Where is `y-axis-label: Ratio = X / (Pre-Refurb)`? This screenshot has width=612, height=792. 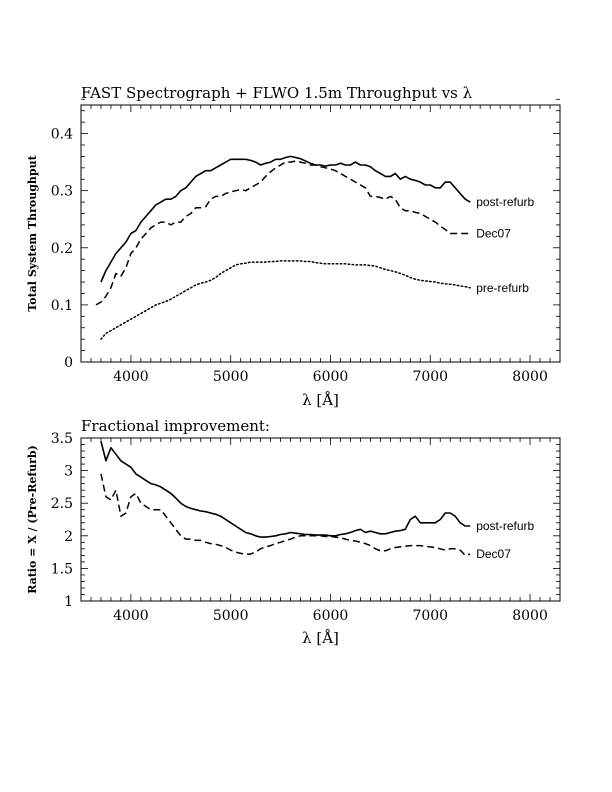 y-axis-label: Ratio = X / (Pre-Refurb) is located at coordinates (32, 519).